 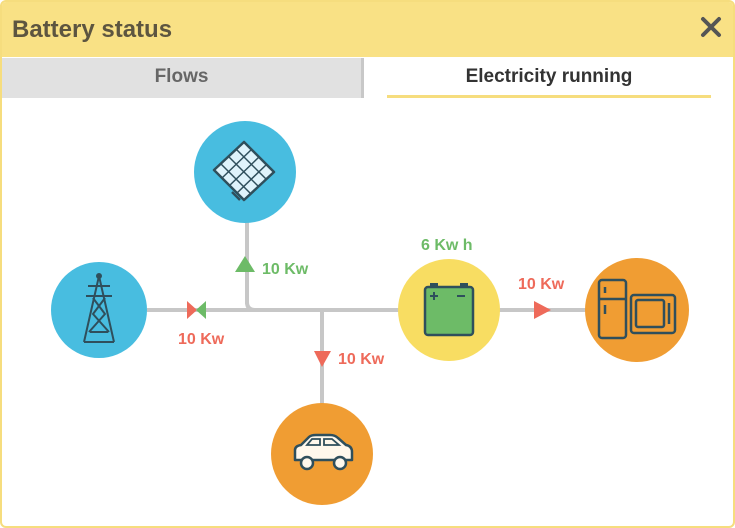 What do you see at coordinates (541, 284) in the screenshot?
I see `appliances-flow-label: 10 Kw` at bounding box center [541, 284].